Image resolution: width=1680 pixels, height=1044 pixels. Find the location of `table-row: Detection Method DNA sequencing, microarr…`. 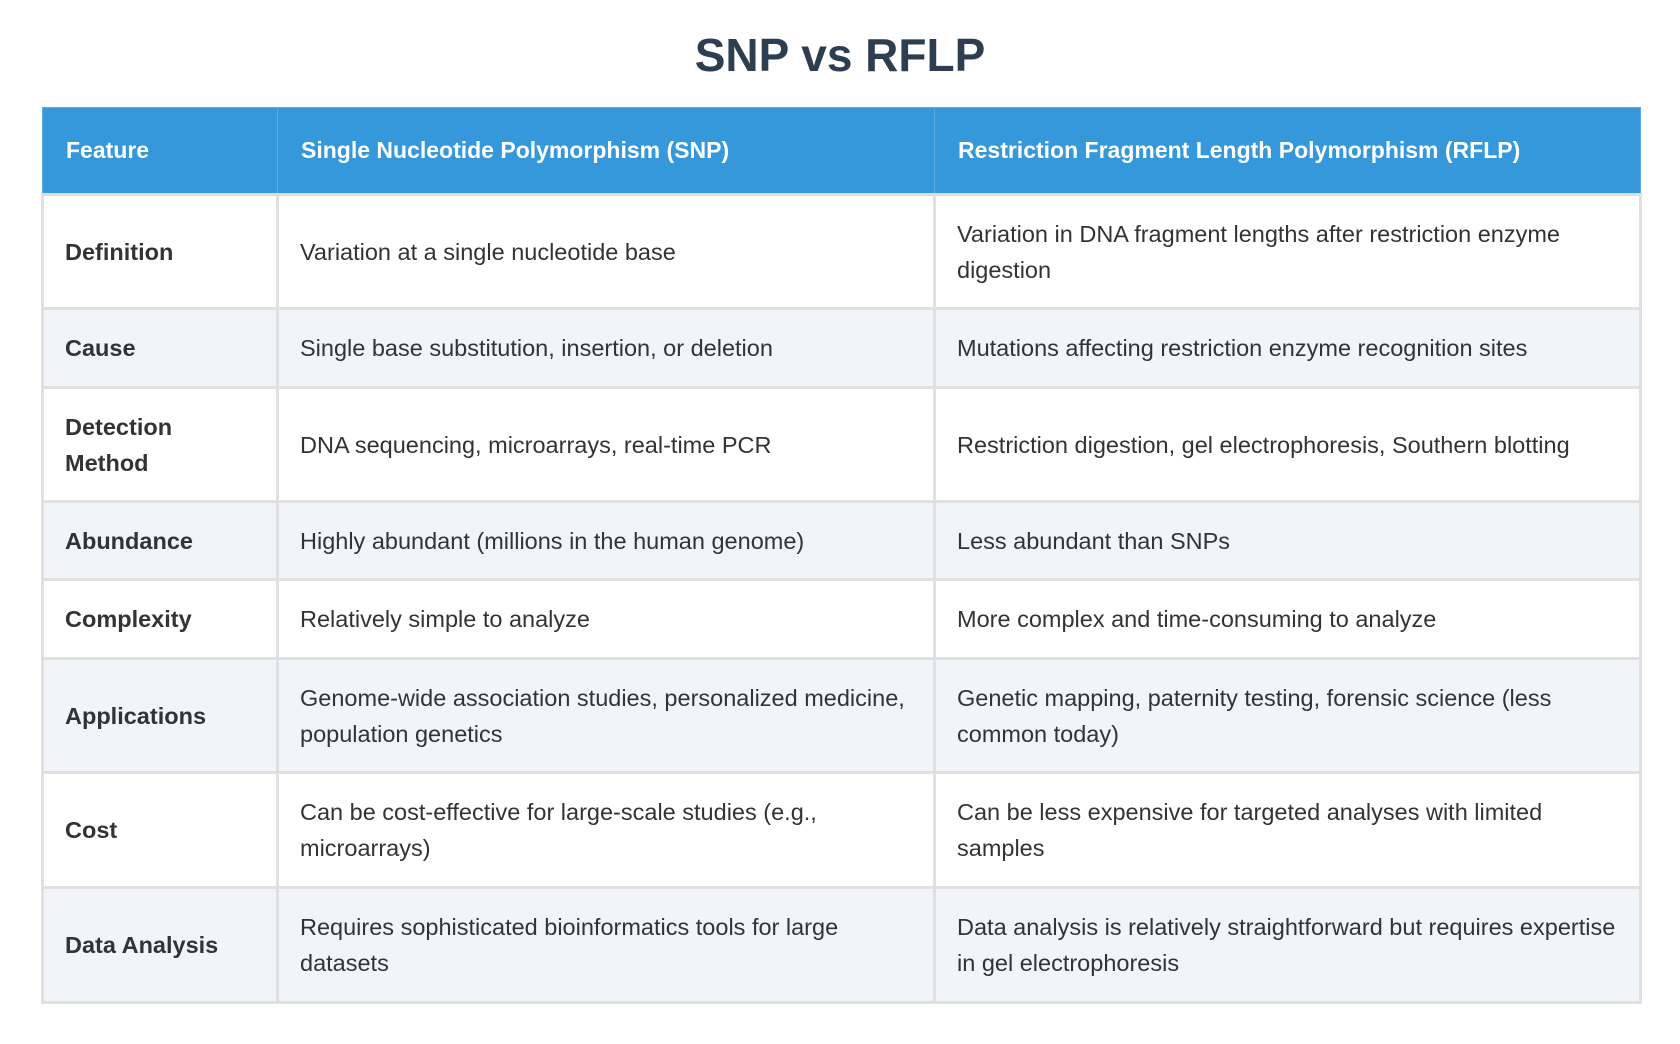

table-row: Detection Method DNA sequencing, microarr… is located at coordinates (841, 444).